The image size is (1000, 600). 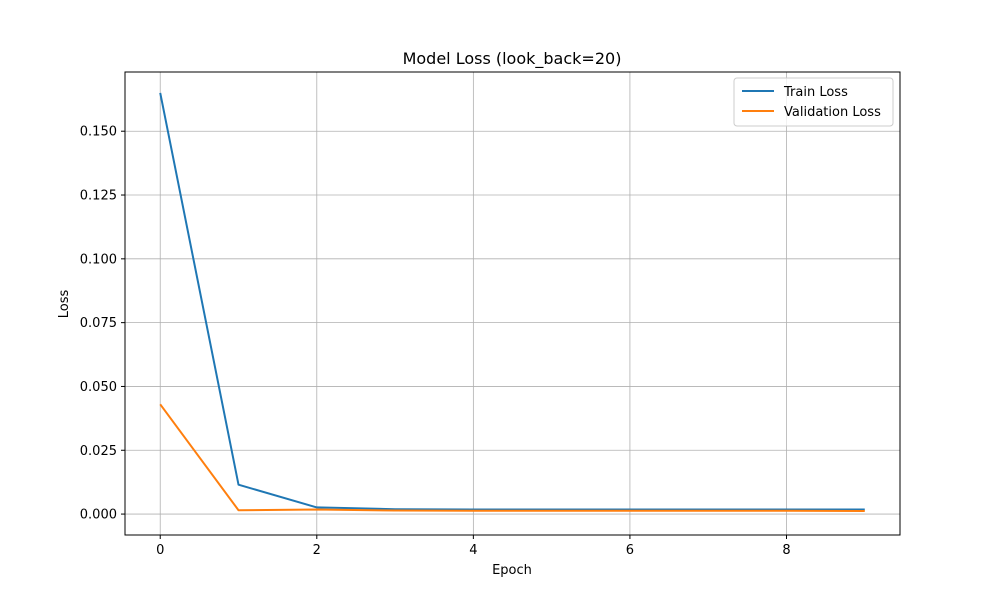 I want to click on x-tick-label: 0, so click(x=160, y=550).